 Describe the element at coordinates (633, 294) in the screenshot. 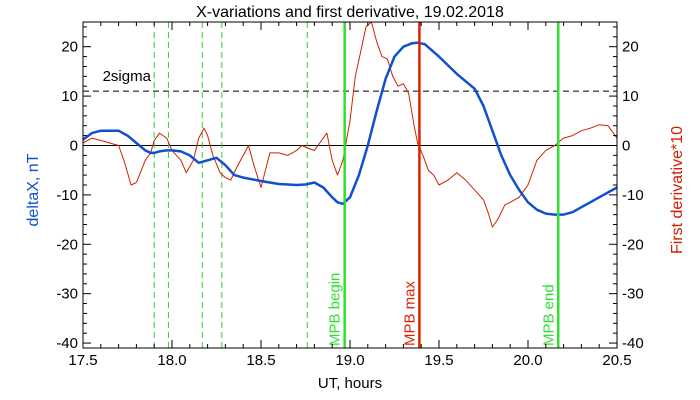

I see `y-tick-label-right: -30` at that location.